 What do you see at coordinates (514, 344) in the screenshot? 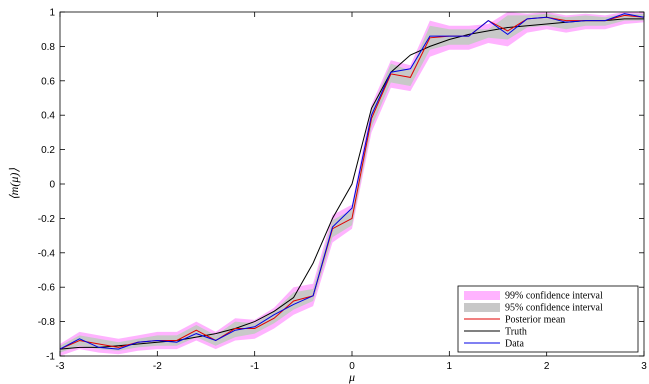
I see `legend-label: Data` at bounding box center [514, 344].